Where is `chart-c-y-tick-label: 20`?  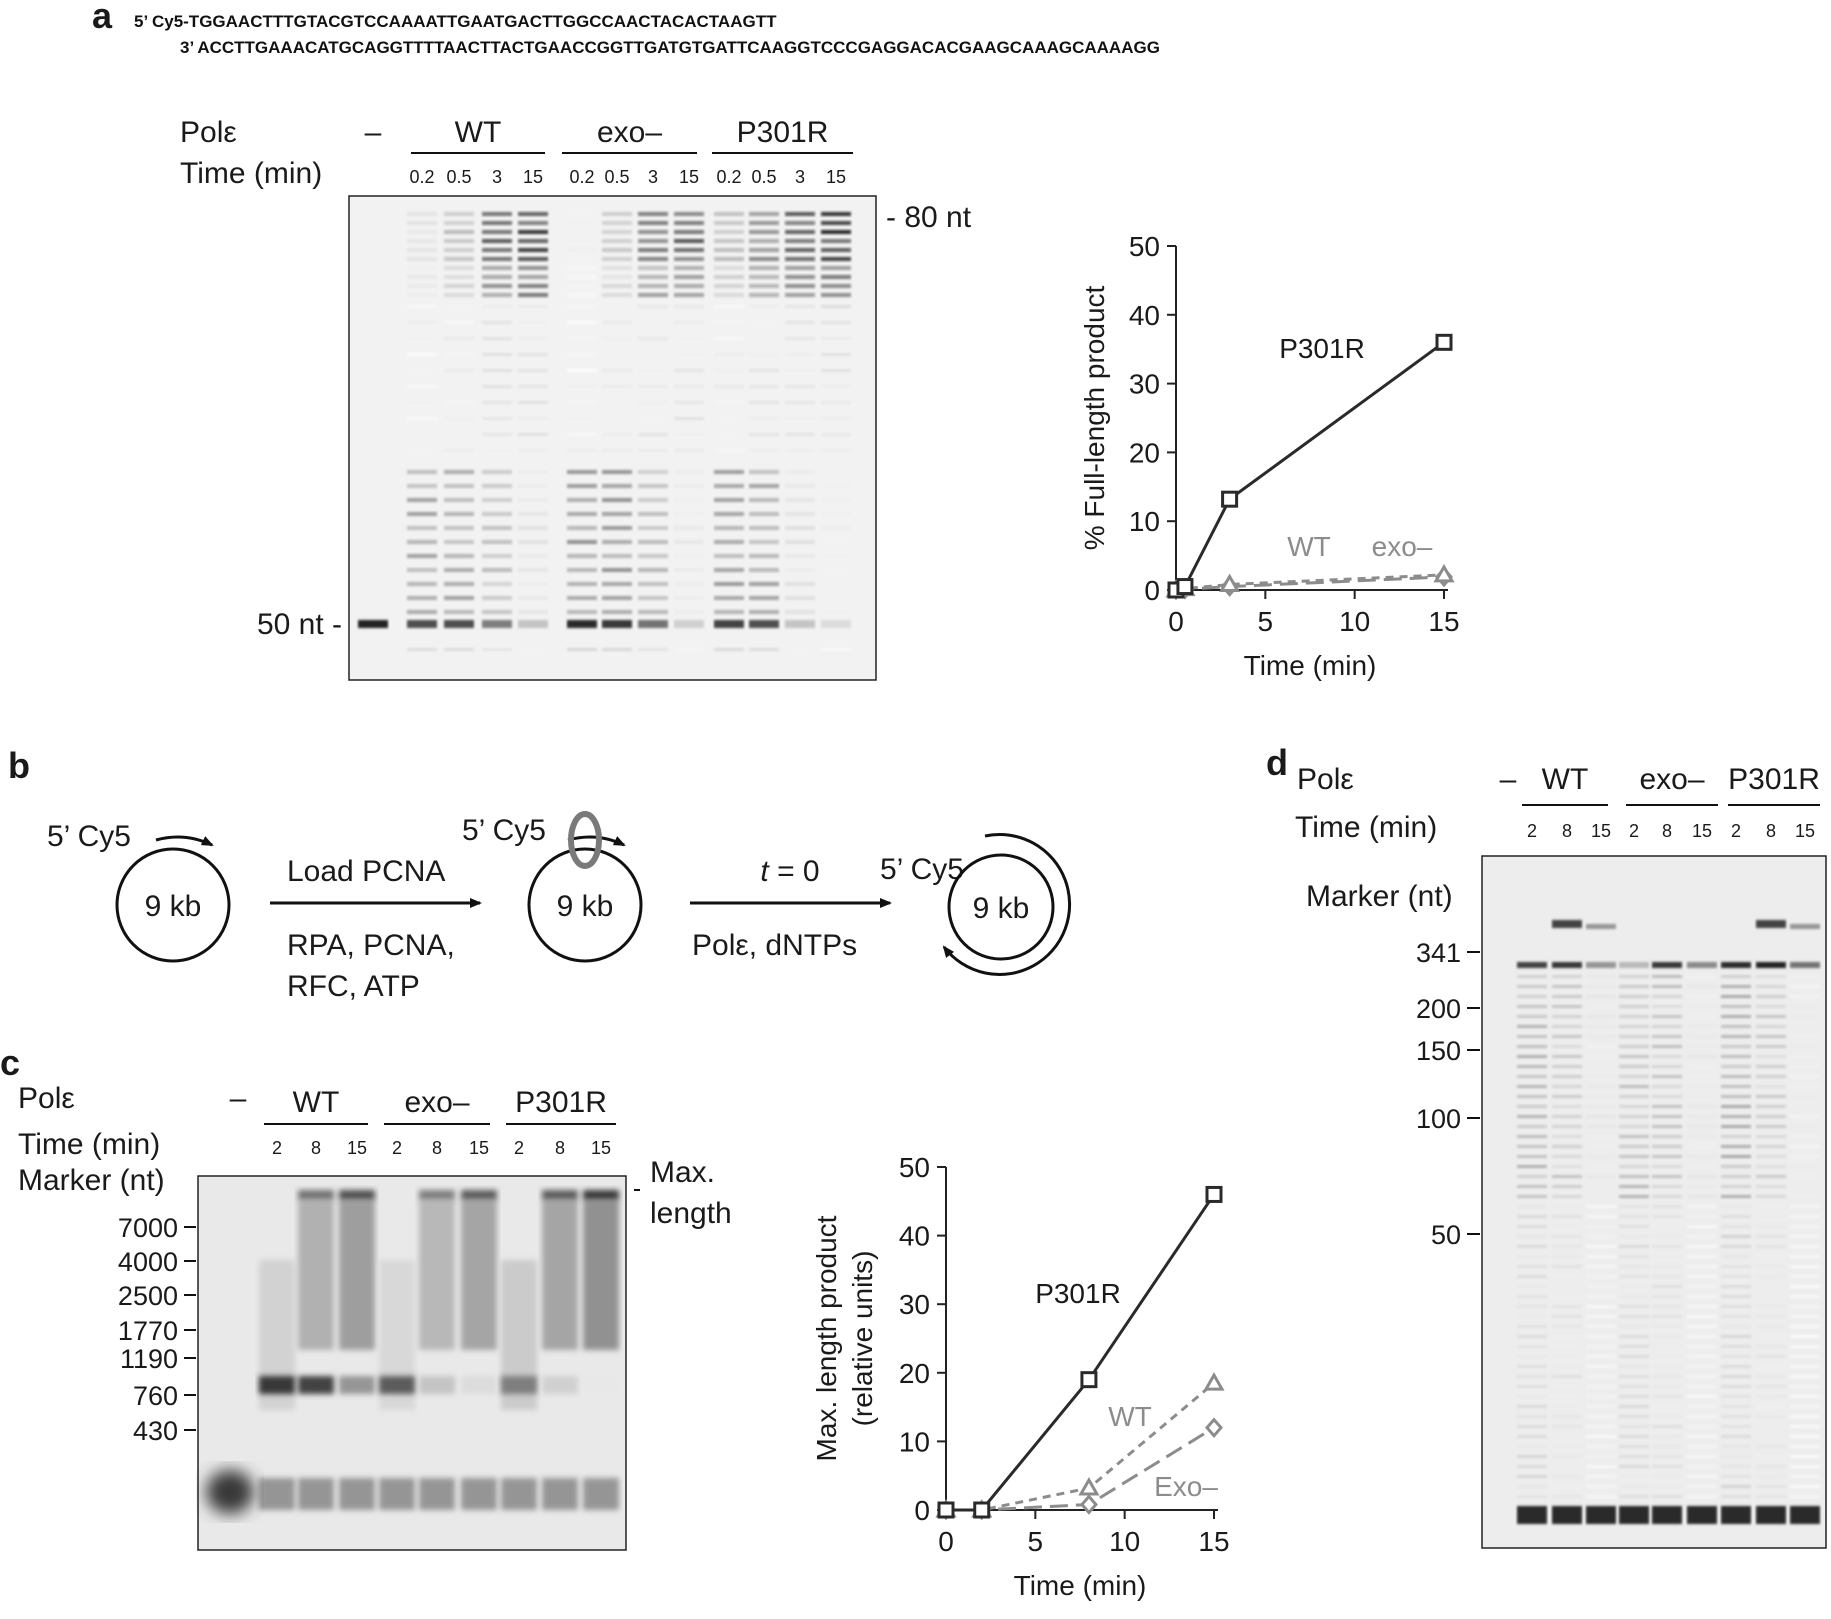
chart-c-y-tick-label: 20 is located at coordinates (914, 1373).